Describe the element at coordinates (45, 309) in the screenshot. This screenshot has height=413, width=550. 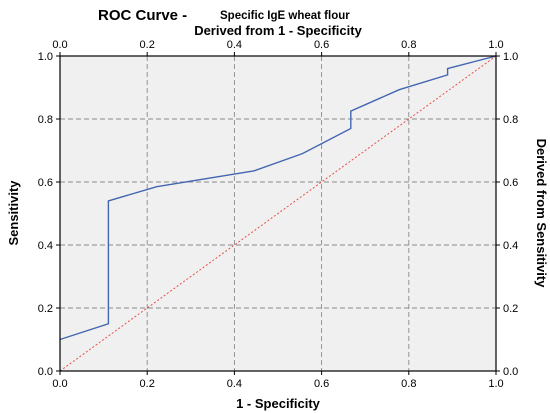
I see `y-tick-label: 0.2` at that location.